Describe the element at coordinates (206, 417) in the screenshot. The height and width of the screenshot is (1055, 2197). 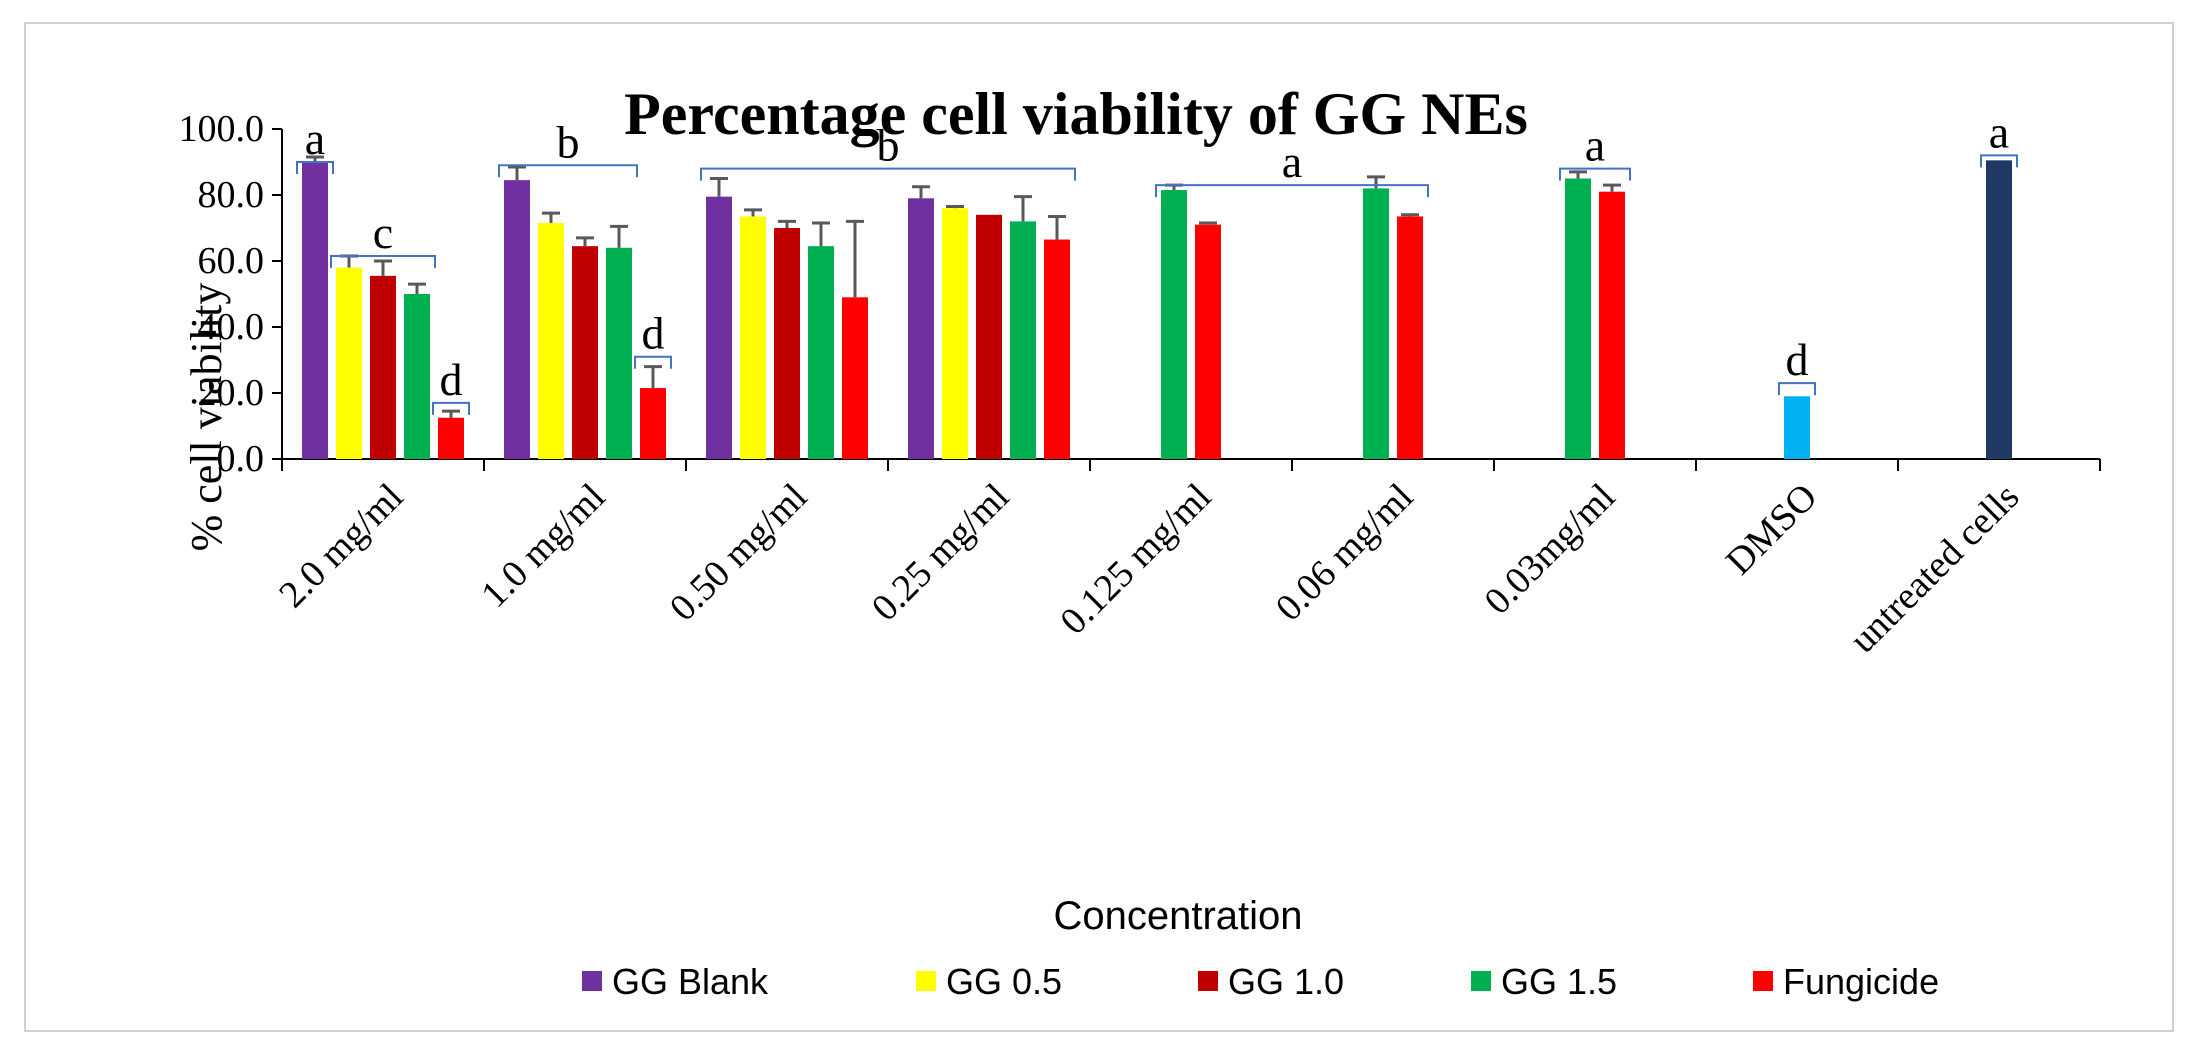
I see `y-axis-label: % cell viability` at that location.